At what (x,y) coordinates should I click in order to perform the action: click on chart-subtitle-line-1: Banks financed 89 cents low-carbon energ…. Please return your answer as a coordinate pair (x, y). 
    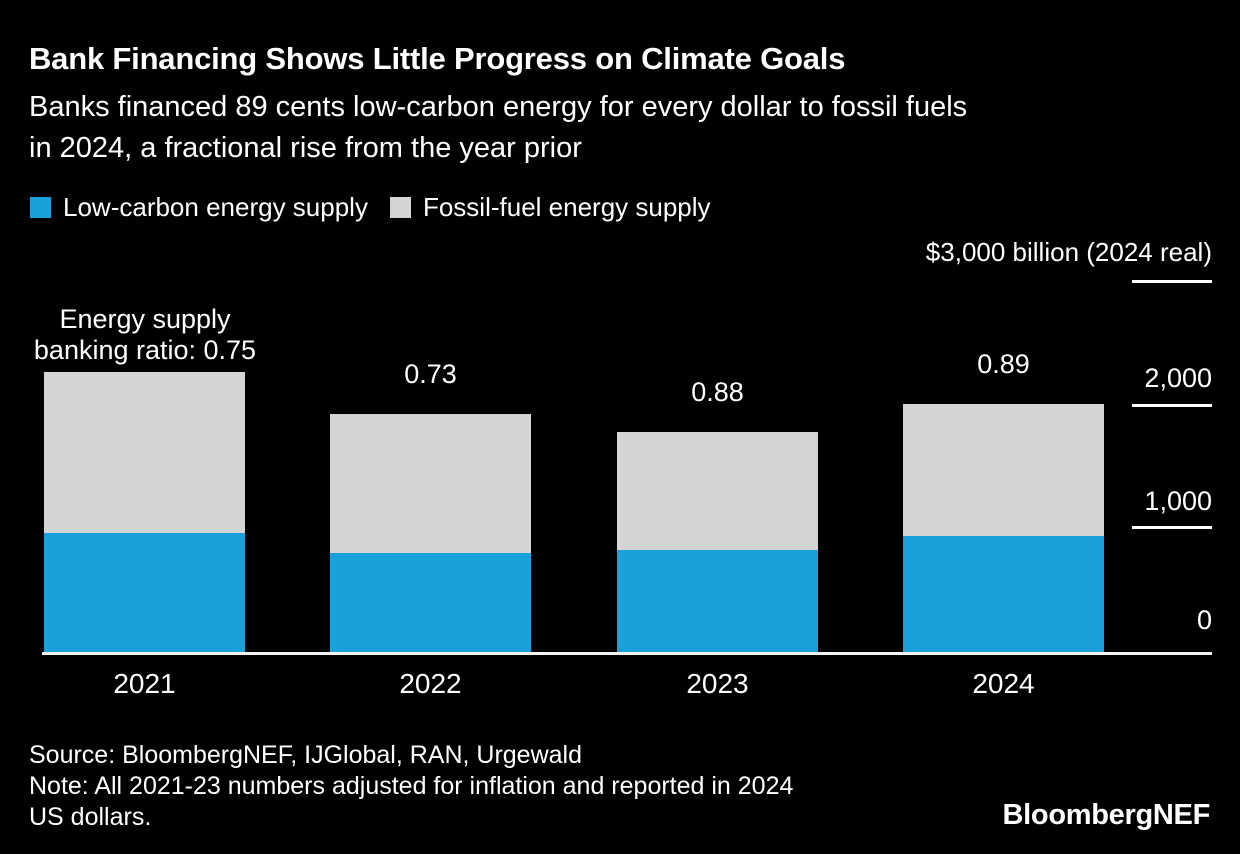
    Looking at the image, I should click on (498, 107).